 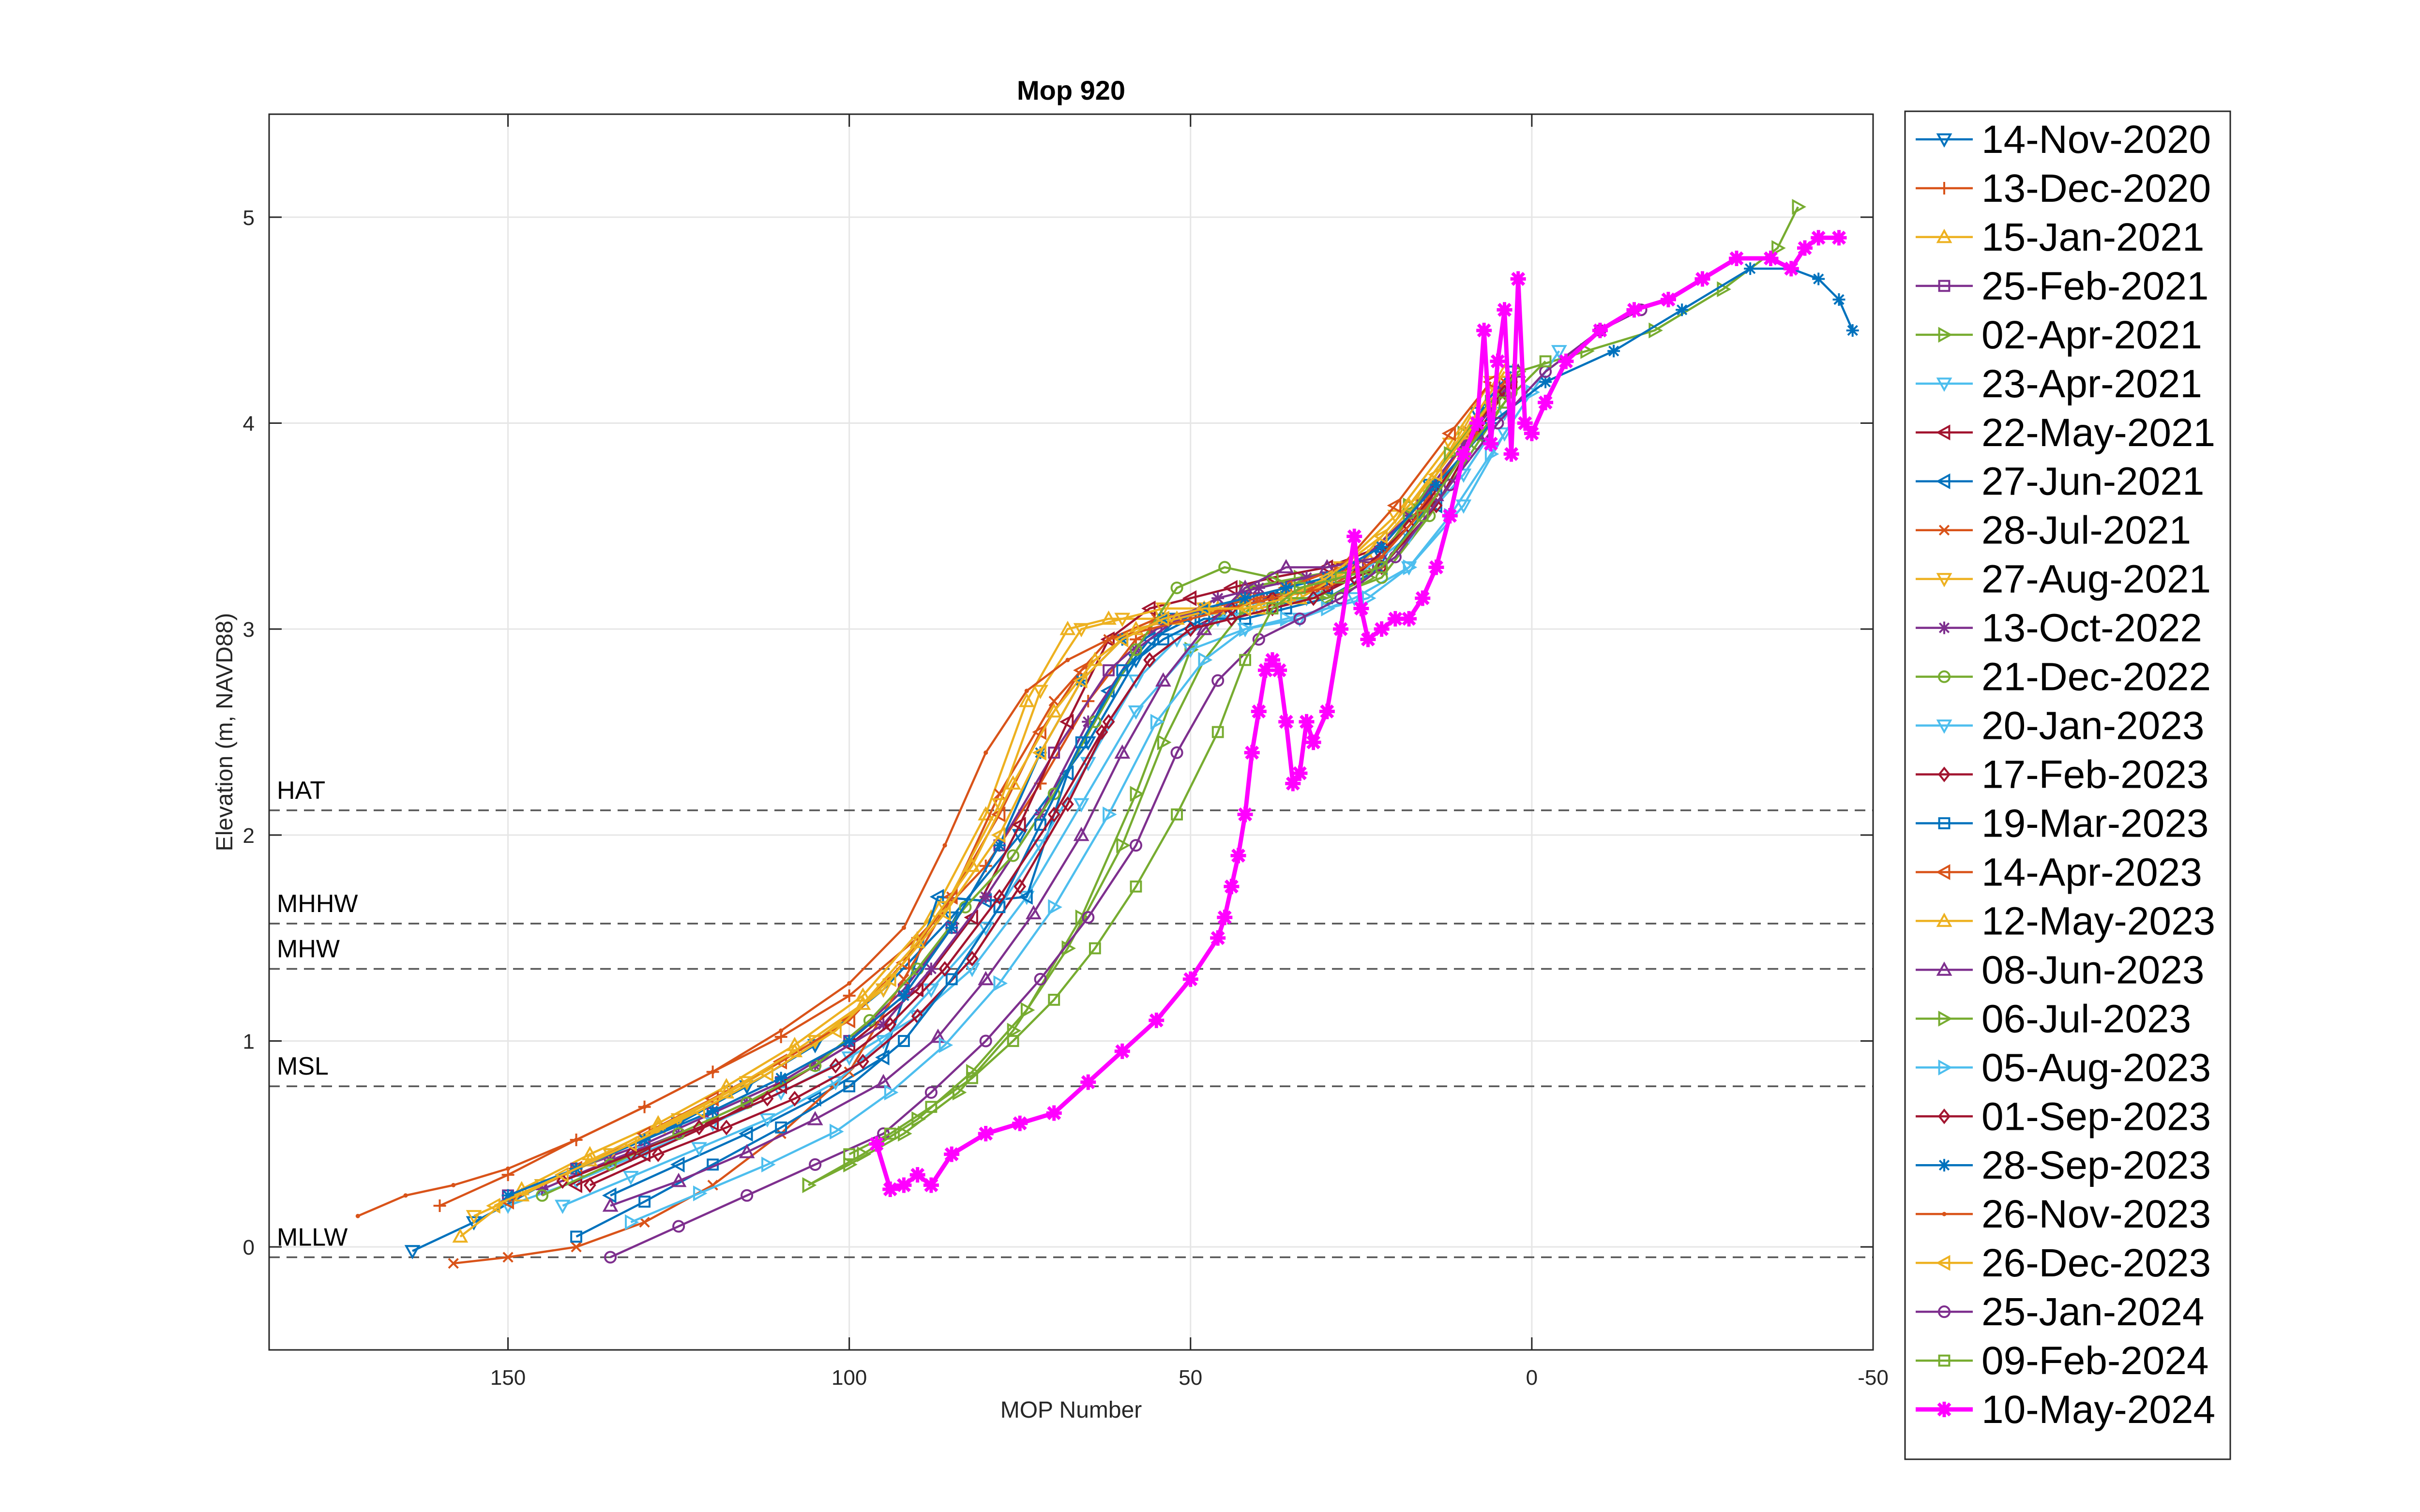 What do you see at coordinates (2091, 628) in the screenshot?
I see `legend-label: 13-Oct-2022` at bounding box center [2091, 628].